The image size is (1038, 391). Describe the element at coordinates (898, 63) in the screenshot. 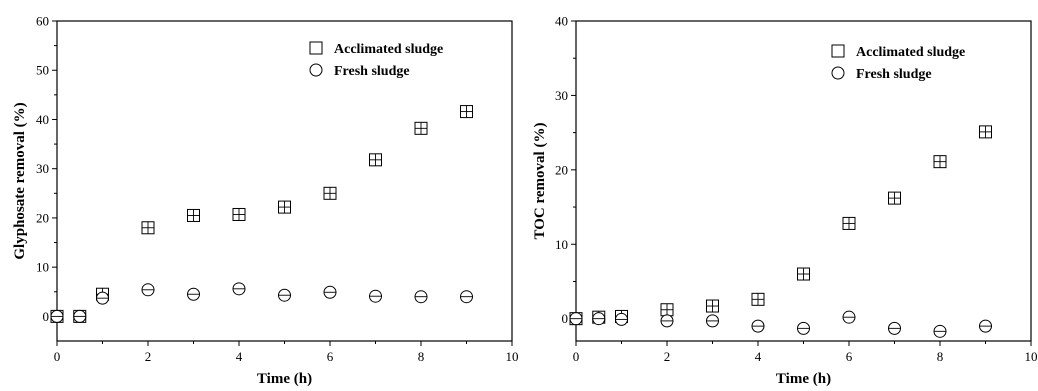

I see `toc-legend: Acclimated sludge Fresh sludge` at that location.